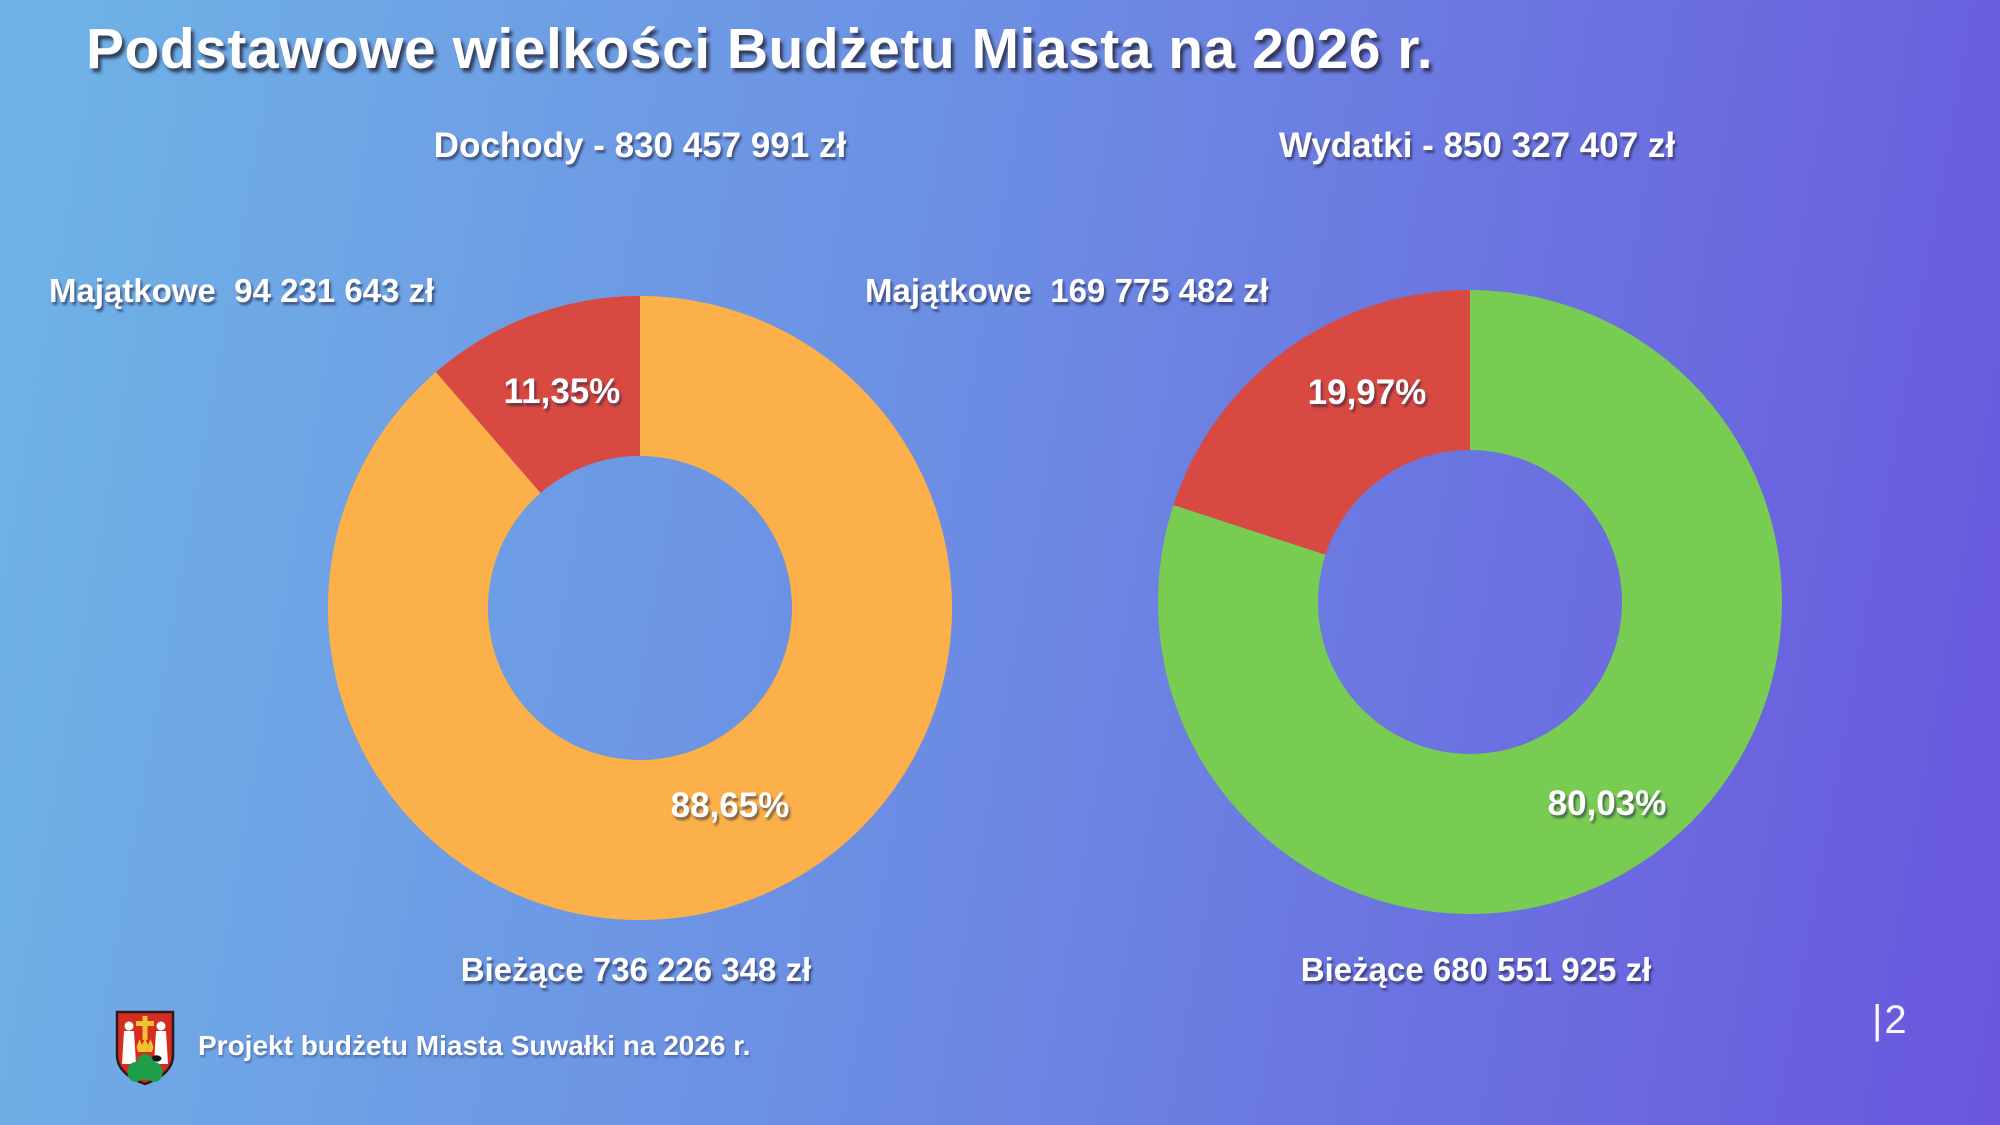  I want to click on percent-label-dochody-biezace: 88,65%, so click(730, 805).